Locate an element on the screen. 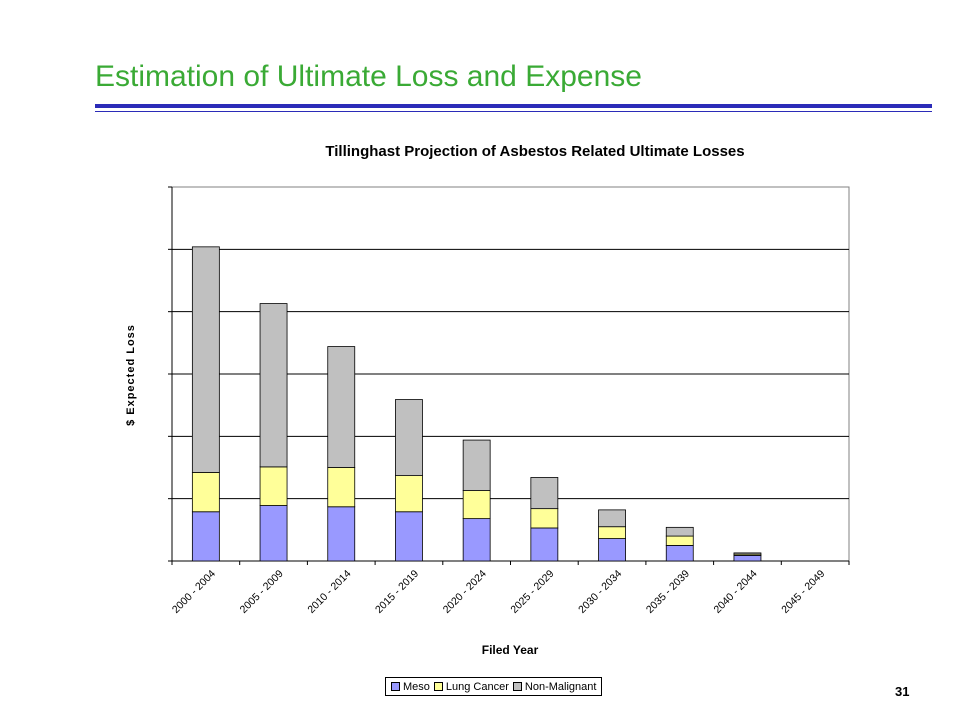  legend-item-lung-cancer: Lung Cancer is located at coordinates (471, 686).